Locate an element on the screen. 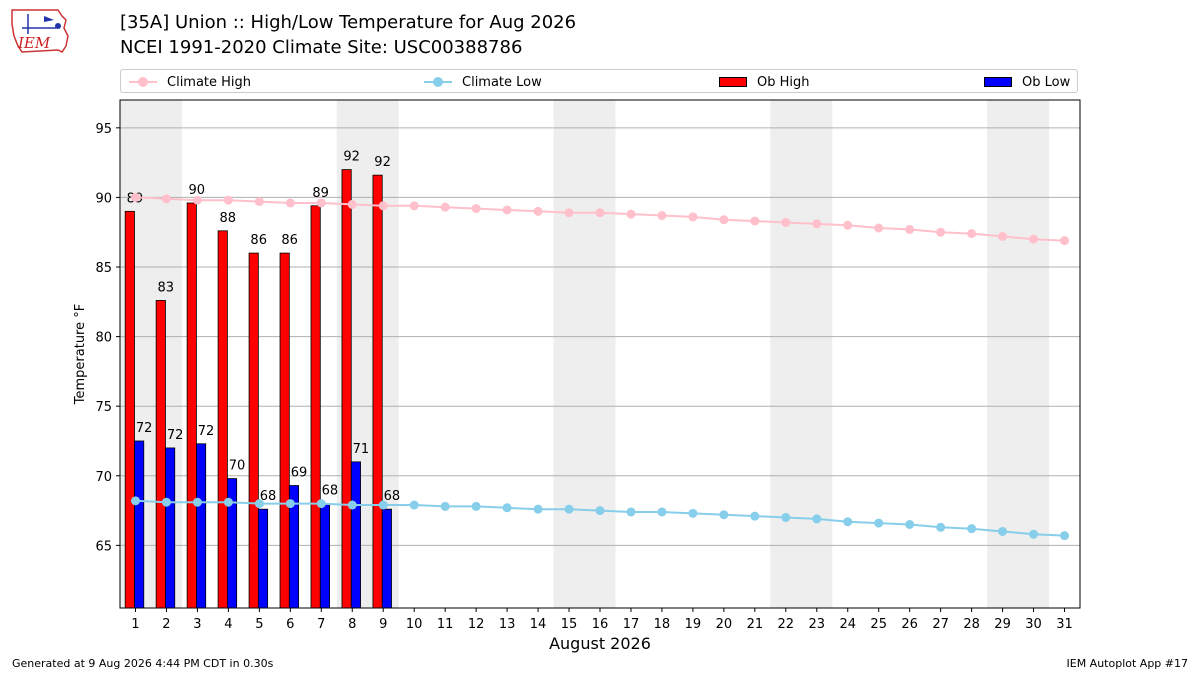  x-tick-label: 19 is located at coordinates (693, 624).